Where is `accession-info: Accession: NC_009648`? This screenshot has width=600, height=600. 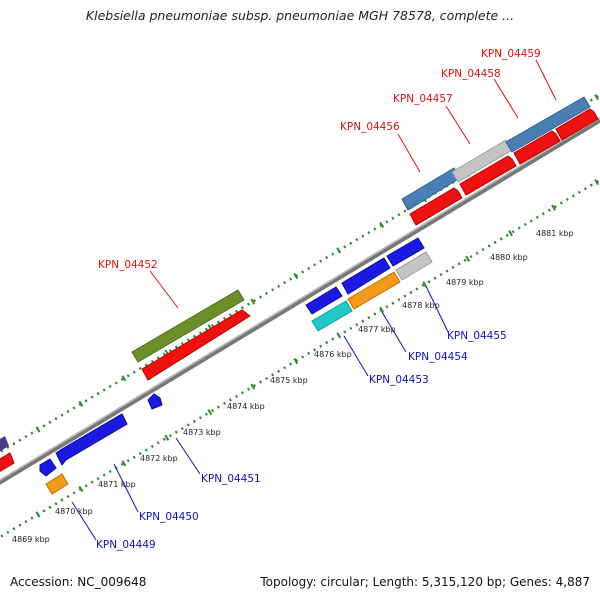 accession-info: Accession: NC_009648 is located at coordinates (78, 582).